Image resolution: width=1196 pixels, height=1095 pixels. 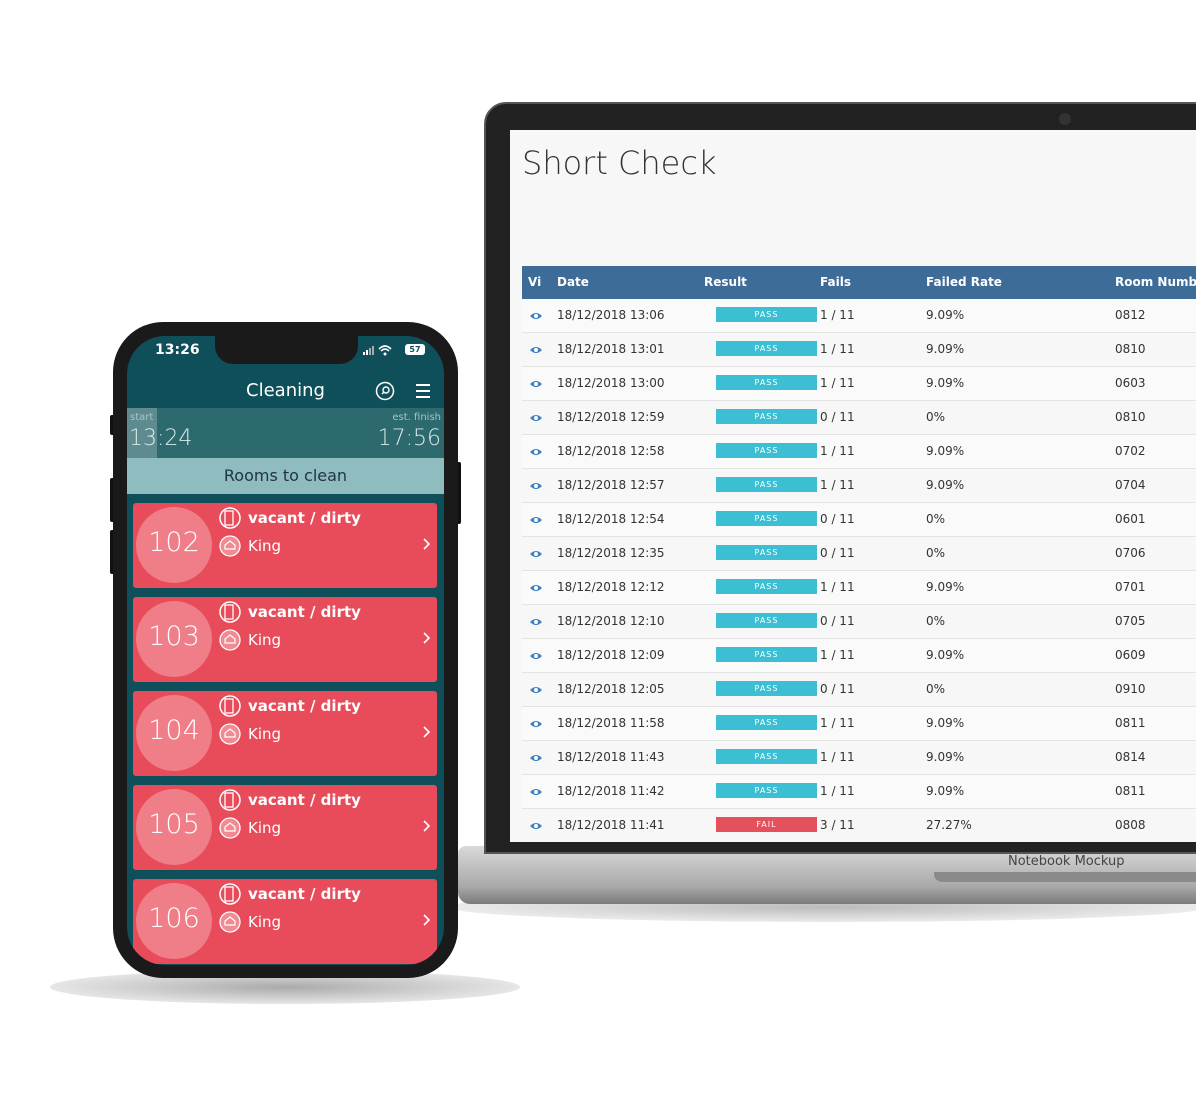 I want to click on cell: 0704, so click(x=1130, y=485).